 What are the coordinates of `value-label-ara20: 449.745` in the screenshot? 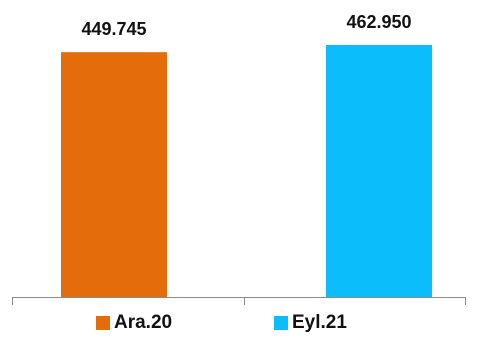 It's located at (113, 29).